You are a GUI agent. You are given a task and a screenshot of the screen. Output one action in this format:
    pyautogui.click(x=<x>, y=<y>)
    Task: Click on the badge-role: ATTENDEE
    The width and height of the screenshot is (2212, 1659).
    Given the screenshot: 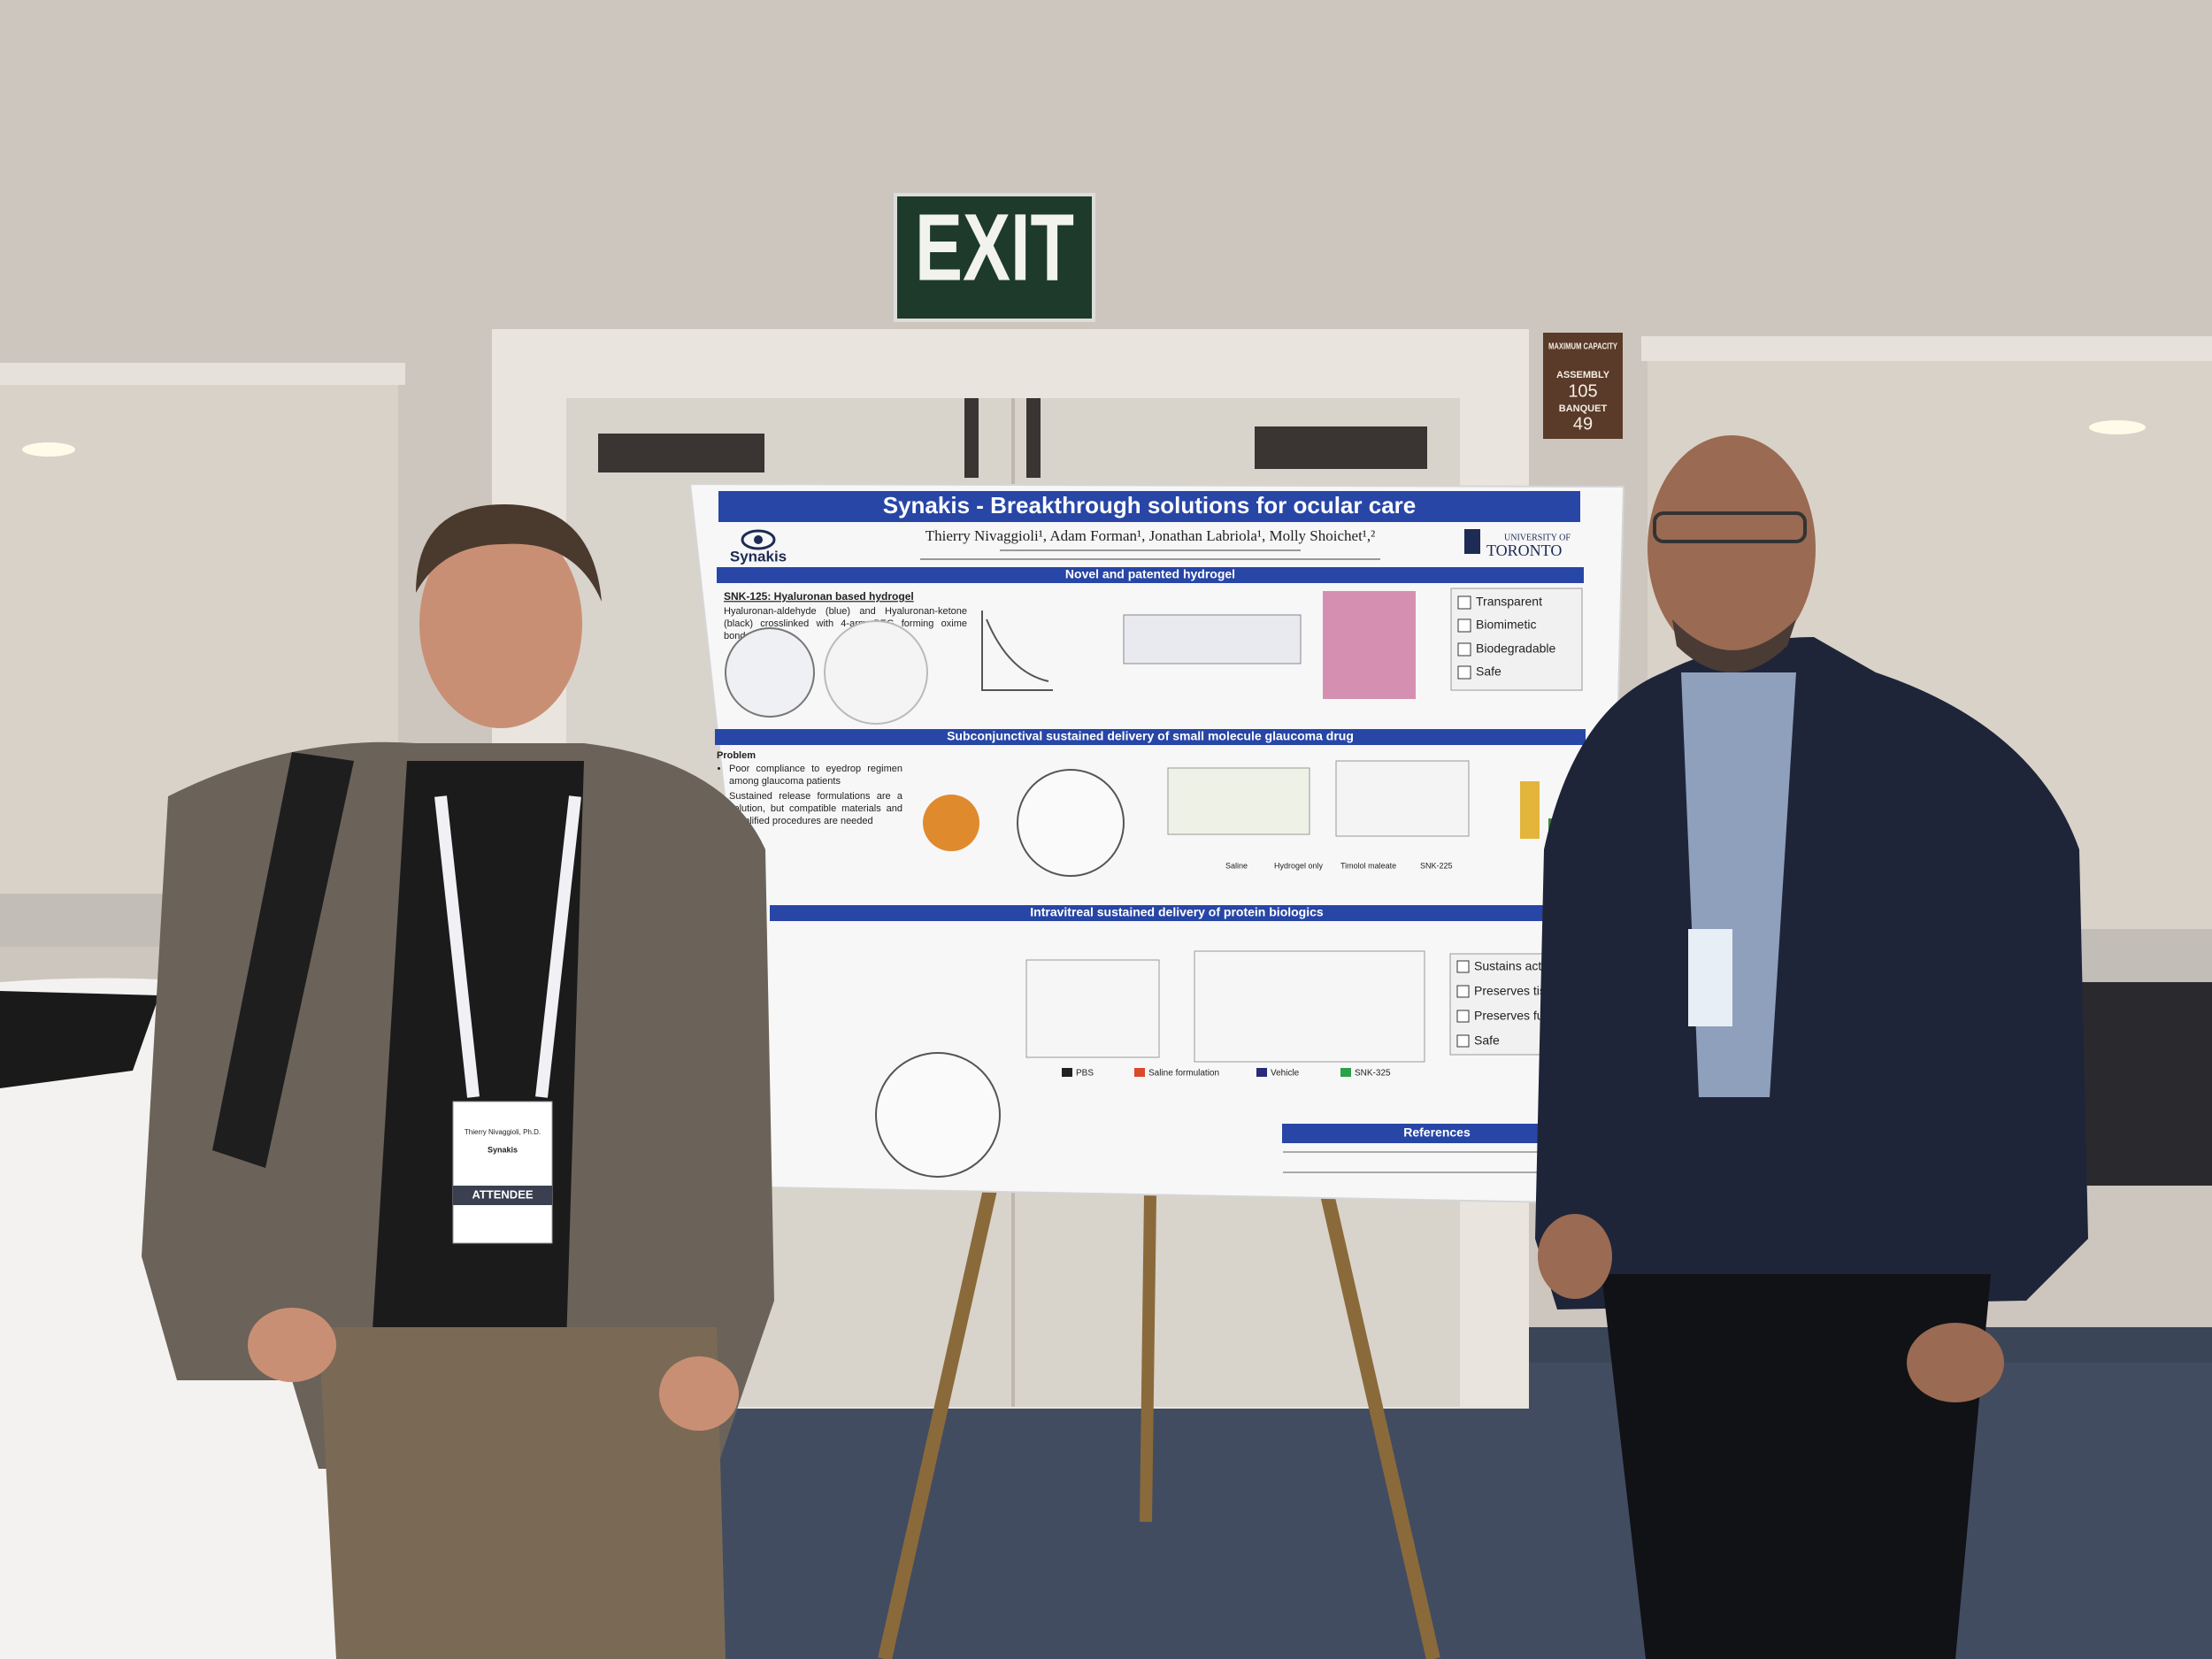 What is the action you would take?
    pyautogui.click(x=503, y=1194)
    